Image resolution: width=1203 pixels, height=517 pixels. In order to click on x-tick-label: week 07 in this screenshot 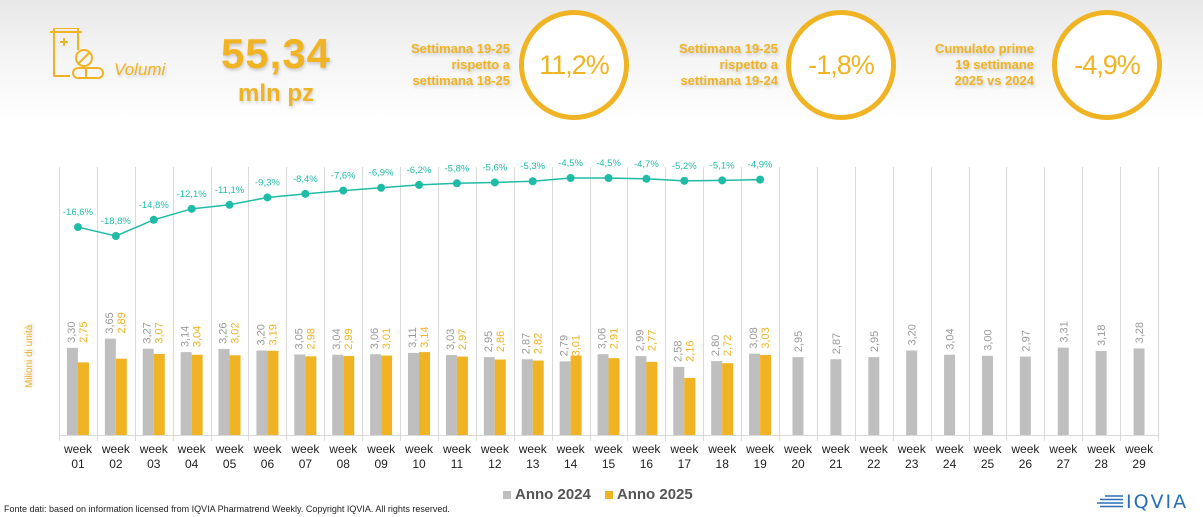, I will do `click(305, 457)`.